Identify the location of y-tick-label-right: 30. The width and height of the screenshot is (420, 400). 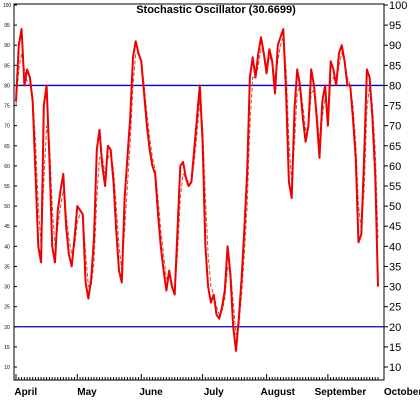
(395, 288).